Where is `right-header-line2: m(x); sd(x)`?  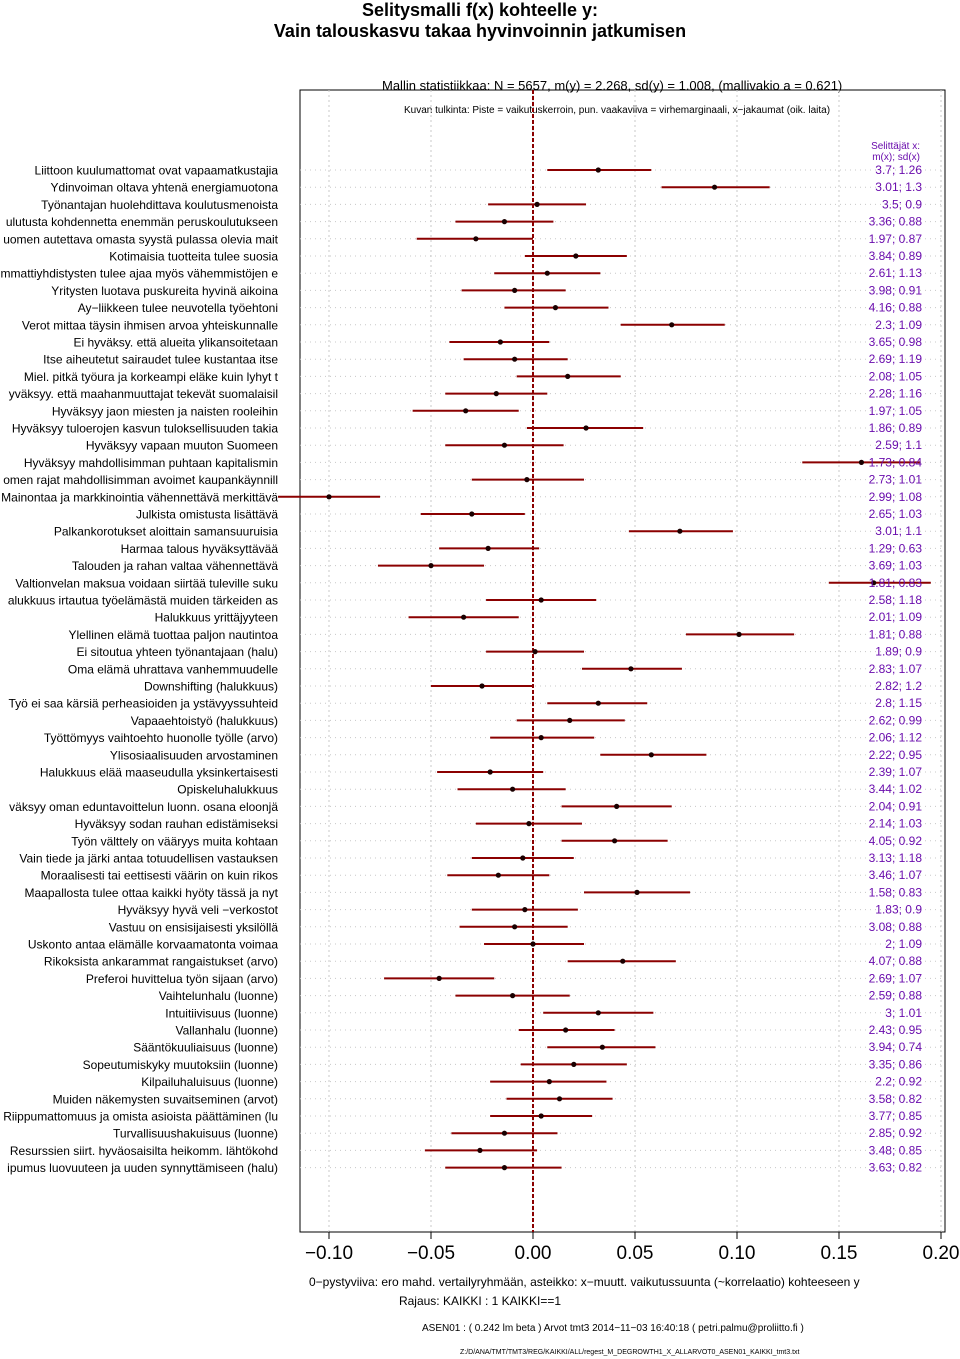
right-header-line2: m(x); sd(x) is located at coordinates (896, 157).